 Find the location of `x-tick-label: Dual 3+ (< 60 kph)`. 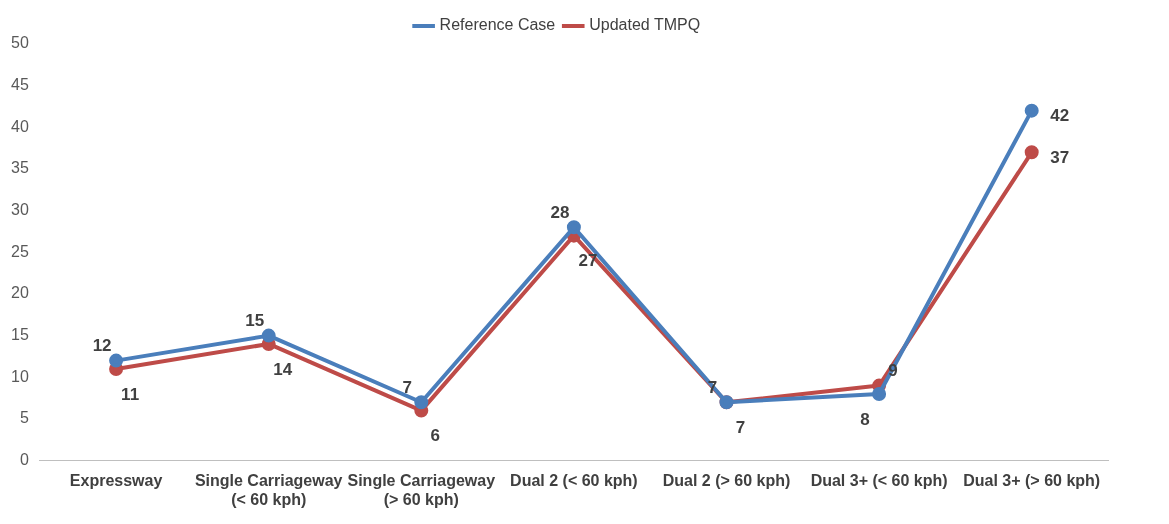

x-tick-label: Dual 3+ (< 60 kph) is located at coordinates (879, 480).